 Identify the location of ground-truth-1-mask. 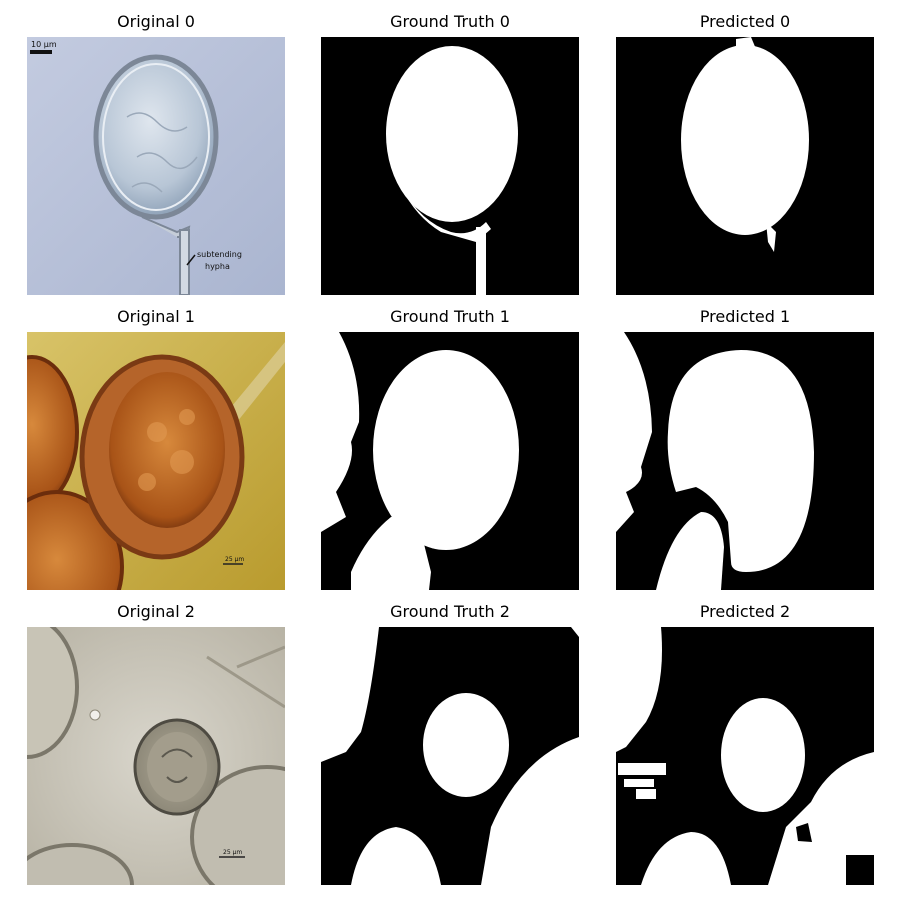
(450, 461).